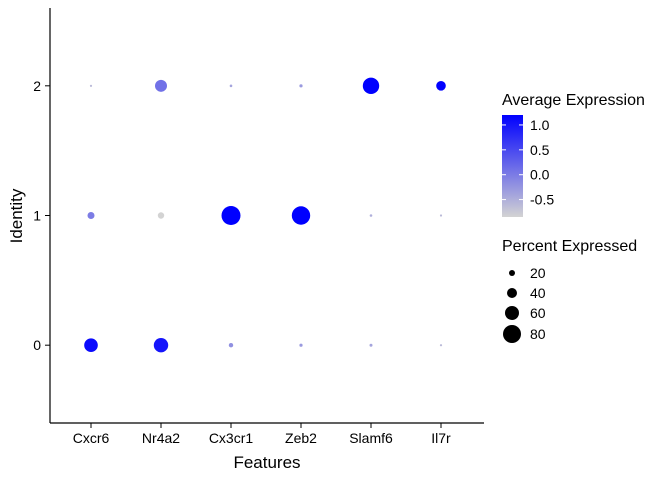 The height and width of the screenshot is (480, 672). Describe the element at coordinates (37, 86) in the screenshot. I see `y-tick-label: 2` at that location.